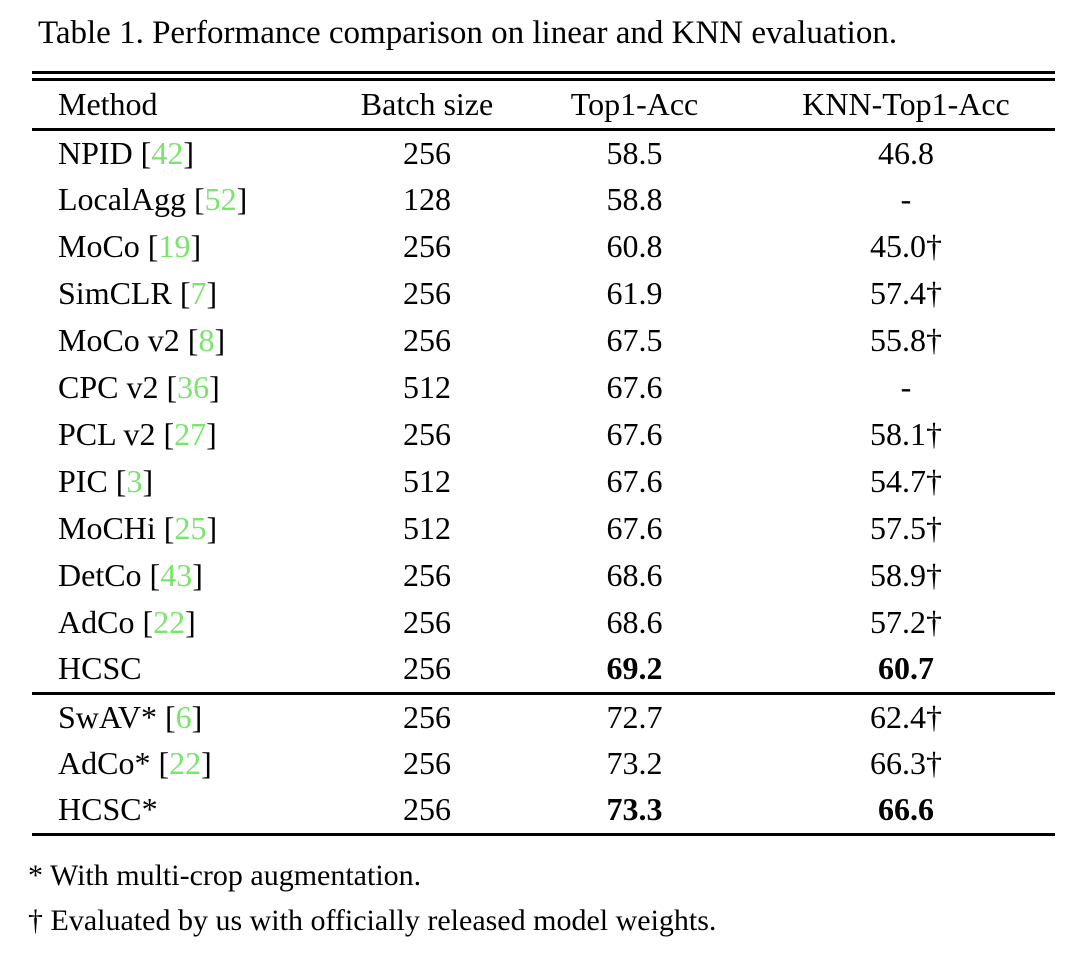 The image size is (1078, 960). I want to click on knn-top1-acc-cell: 54.7†, so click(906, 481).